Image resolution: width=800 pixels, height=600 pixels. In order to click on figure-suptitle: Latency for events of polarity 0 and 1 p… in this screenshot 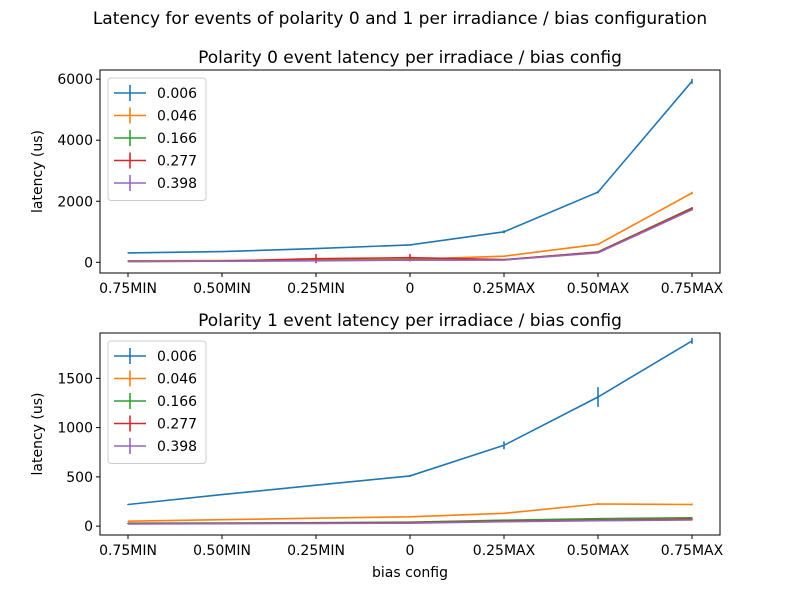, I will do `click(400, 19)`.